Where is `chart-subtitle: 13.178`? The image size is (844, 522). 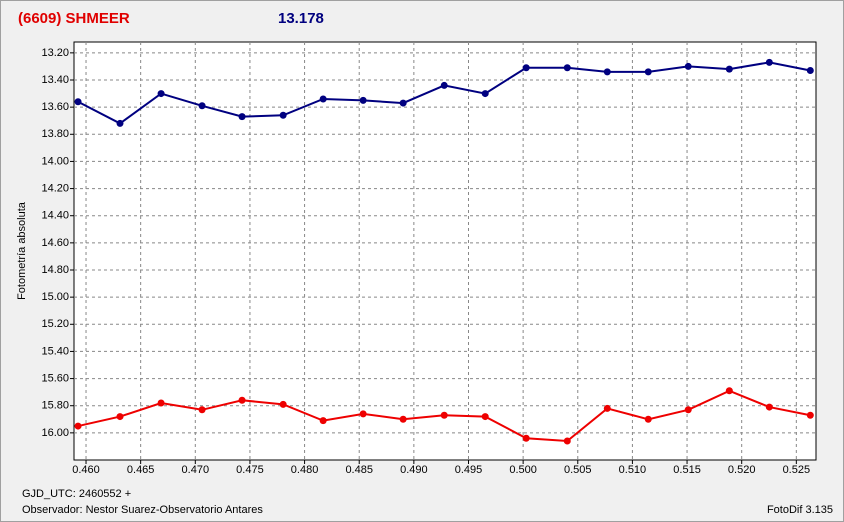
chart-subtitle: 13.178 is located at coordinates (301, 18).